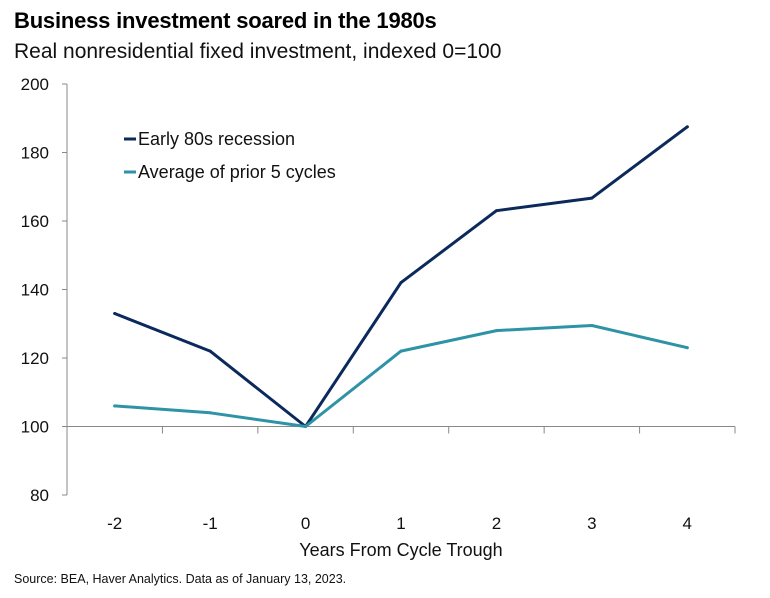 This screenshot has width=770, height=598. I want to click on x-tick-label: -2, so click(114, 523).